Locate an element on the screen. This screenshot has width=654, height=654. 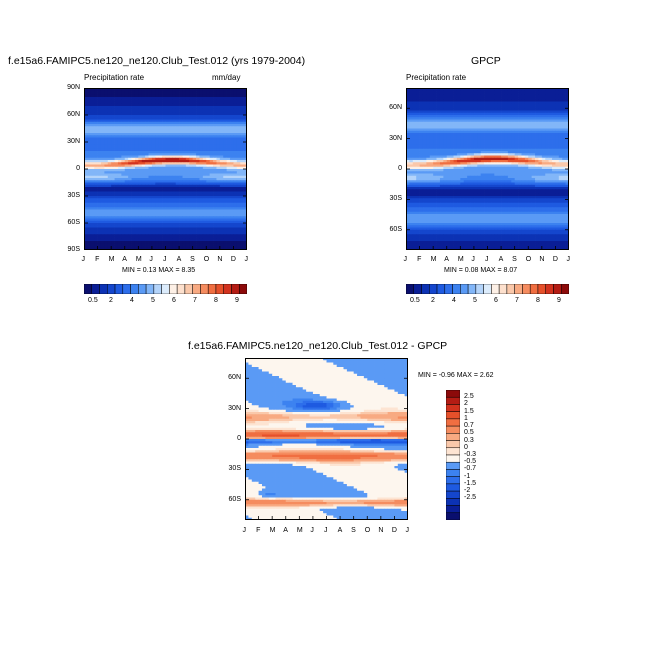
diff-heatmap is located at coordinates (326, 439).